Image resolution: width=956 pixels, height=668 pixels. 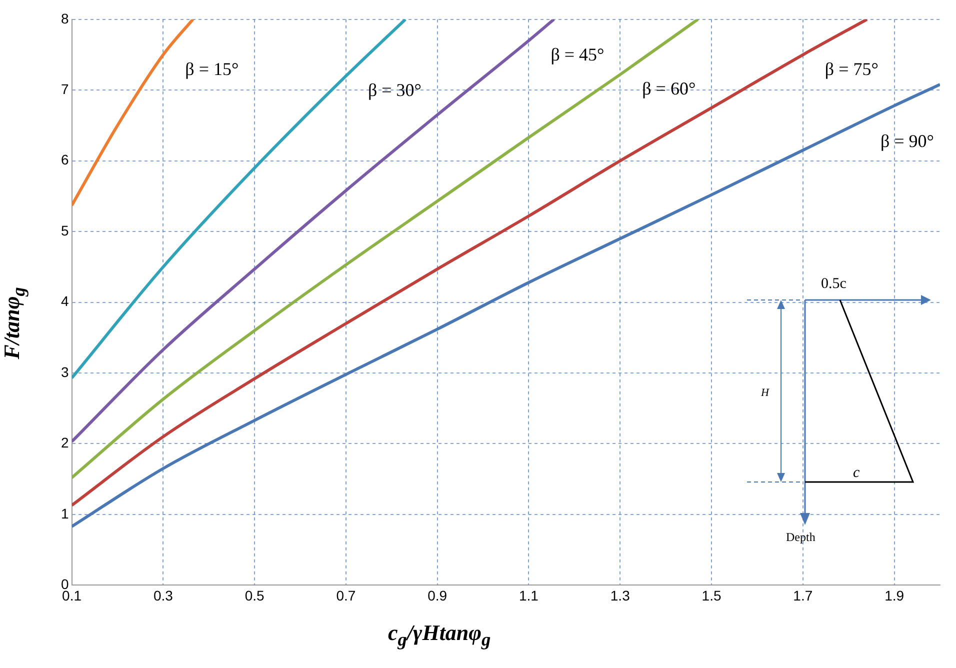 I want to click on y-tick-label: 8, so click(x=64, y=18).